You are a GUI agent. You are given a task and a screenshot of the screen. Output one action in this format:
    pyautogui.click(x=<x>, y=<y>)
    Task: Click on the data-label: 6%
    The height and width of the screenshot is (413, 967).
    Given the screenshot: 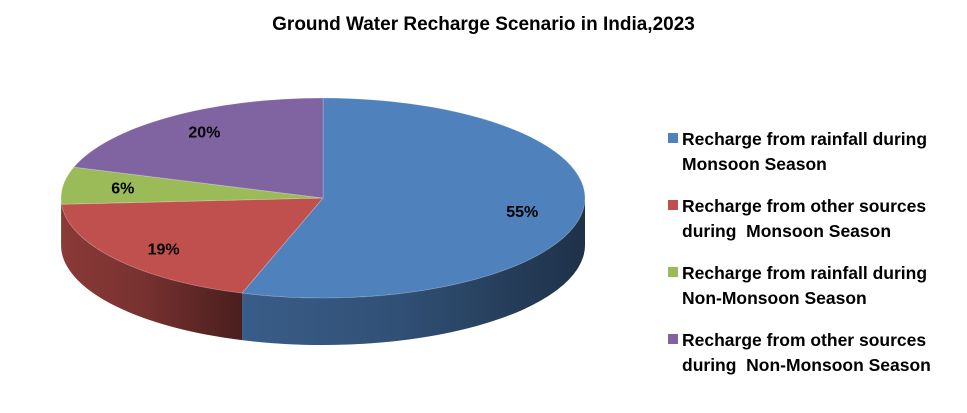 What is the action you would take?
    pyautogui.click(x=122, y=189)
    